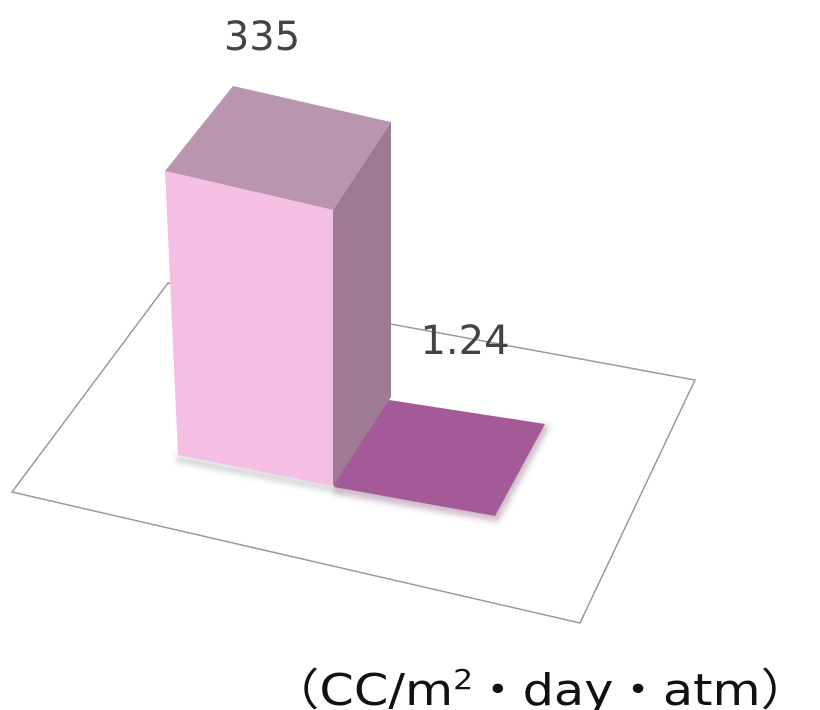 The height and width of the screenshot is (710, 820). Describe the element at coordinates (463, 679) in the screenshot. I see `unit-label-superscript: 2` at that location.